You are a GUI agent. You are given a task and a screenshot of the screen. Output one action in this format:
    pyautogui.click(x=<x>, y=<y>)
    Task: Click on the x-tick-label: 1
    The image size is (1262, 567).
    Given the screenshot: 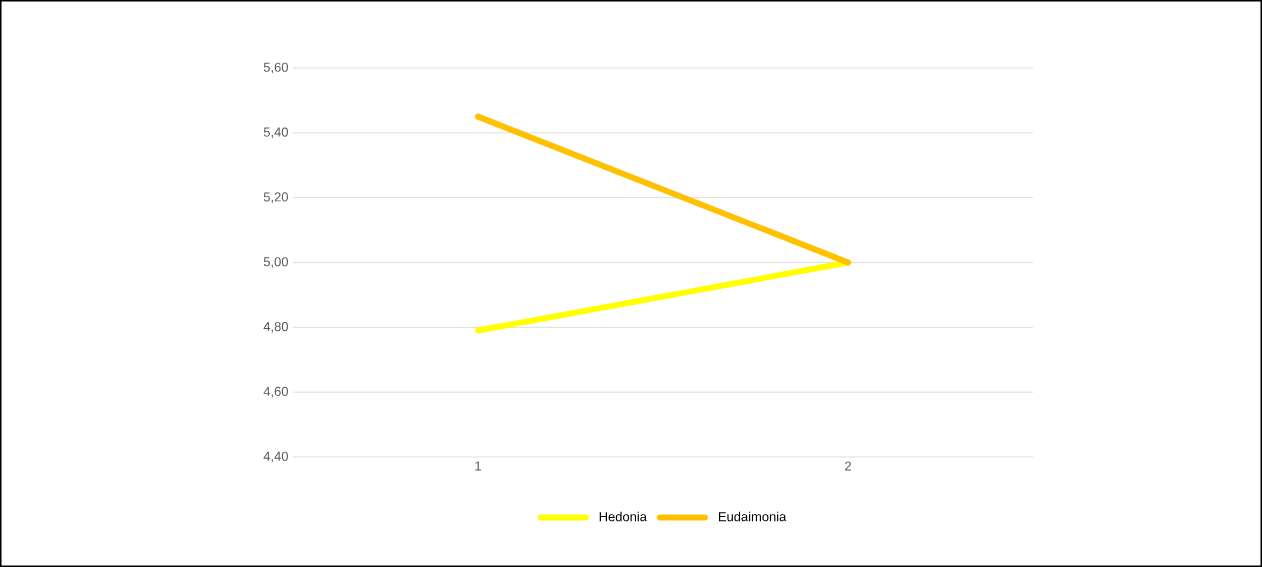 What is the action you would take?
    pyautogui.click(x=478, y=466)
    